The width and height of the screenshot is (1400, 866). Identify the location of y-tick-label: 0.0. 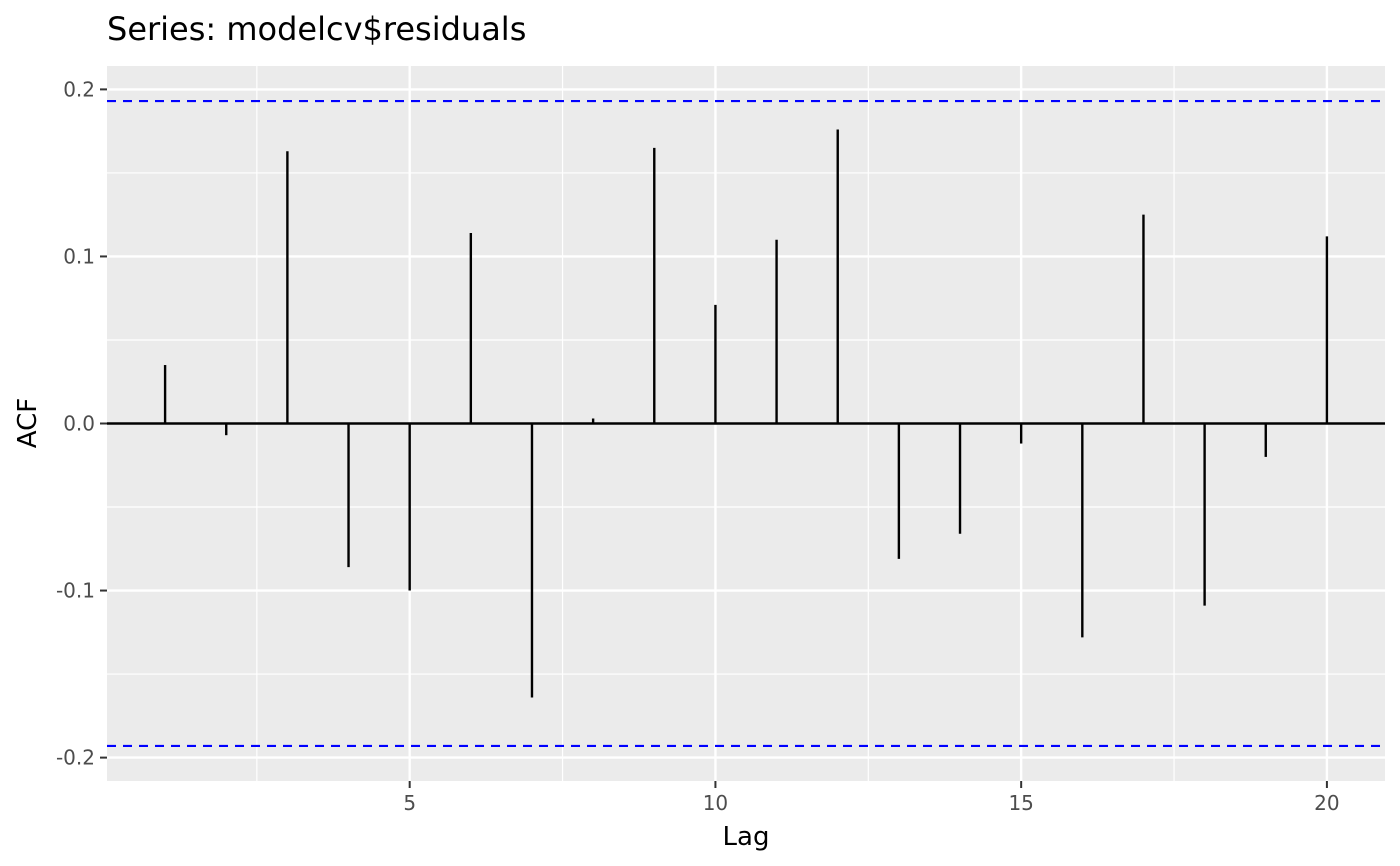
(79, 424).